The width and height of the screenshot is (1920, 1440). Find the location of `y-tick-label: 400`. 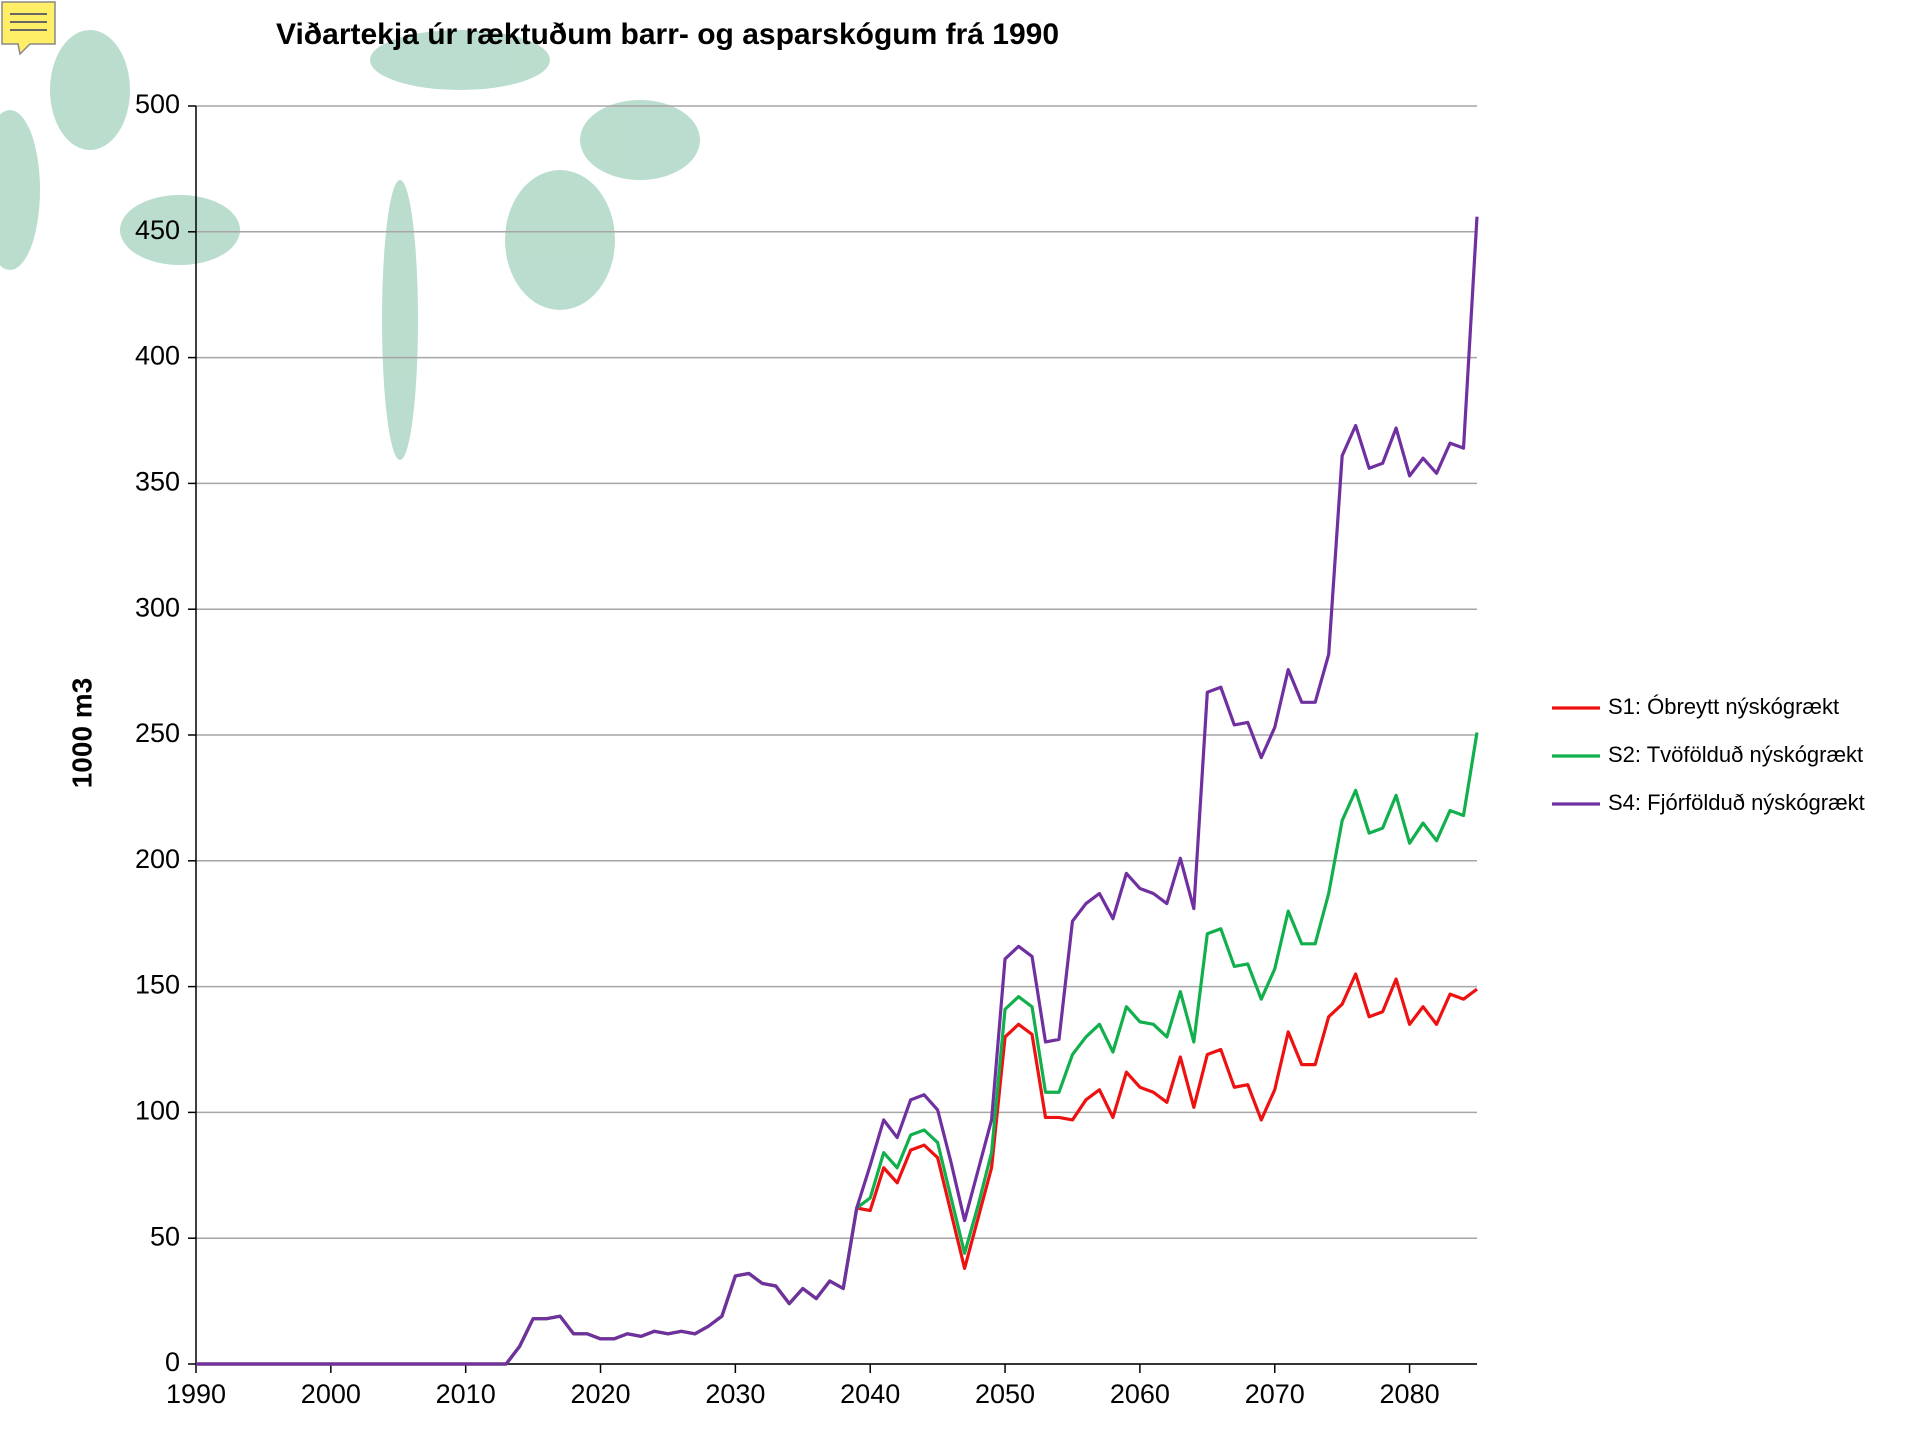

y-tick-label: 400 is located at coordinates (157, 356).